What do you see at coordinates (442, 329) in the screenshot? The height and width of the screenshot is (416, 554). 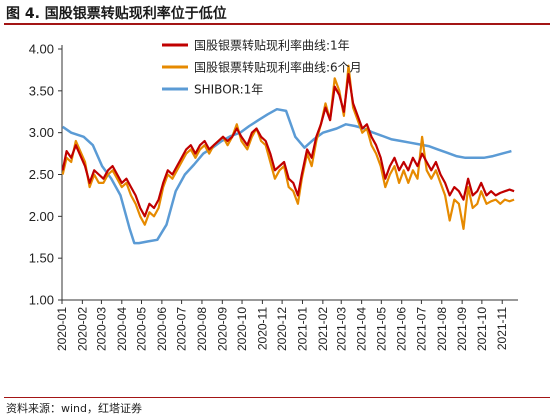 I see `x-tick-label: 2021-08` at bounding box center [442, 329].